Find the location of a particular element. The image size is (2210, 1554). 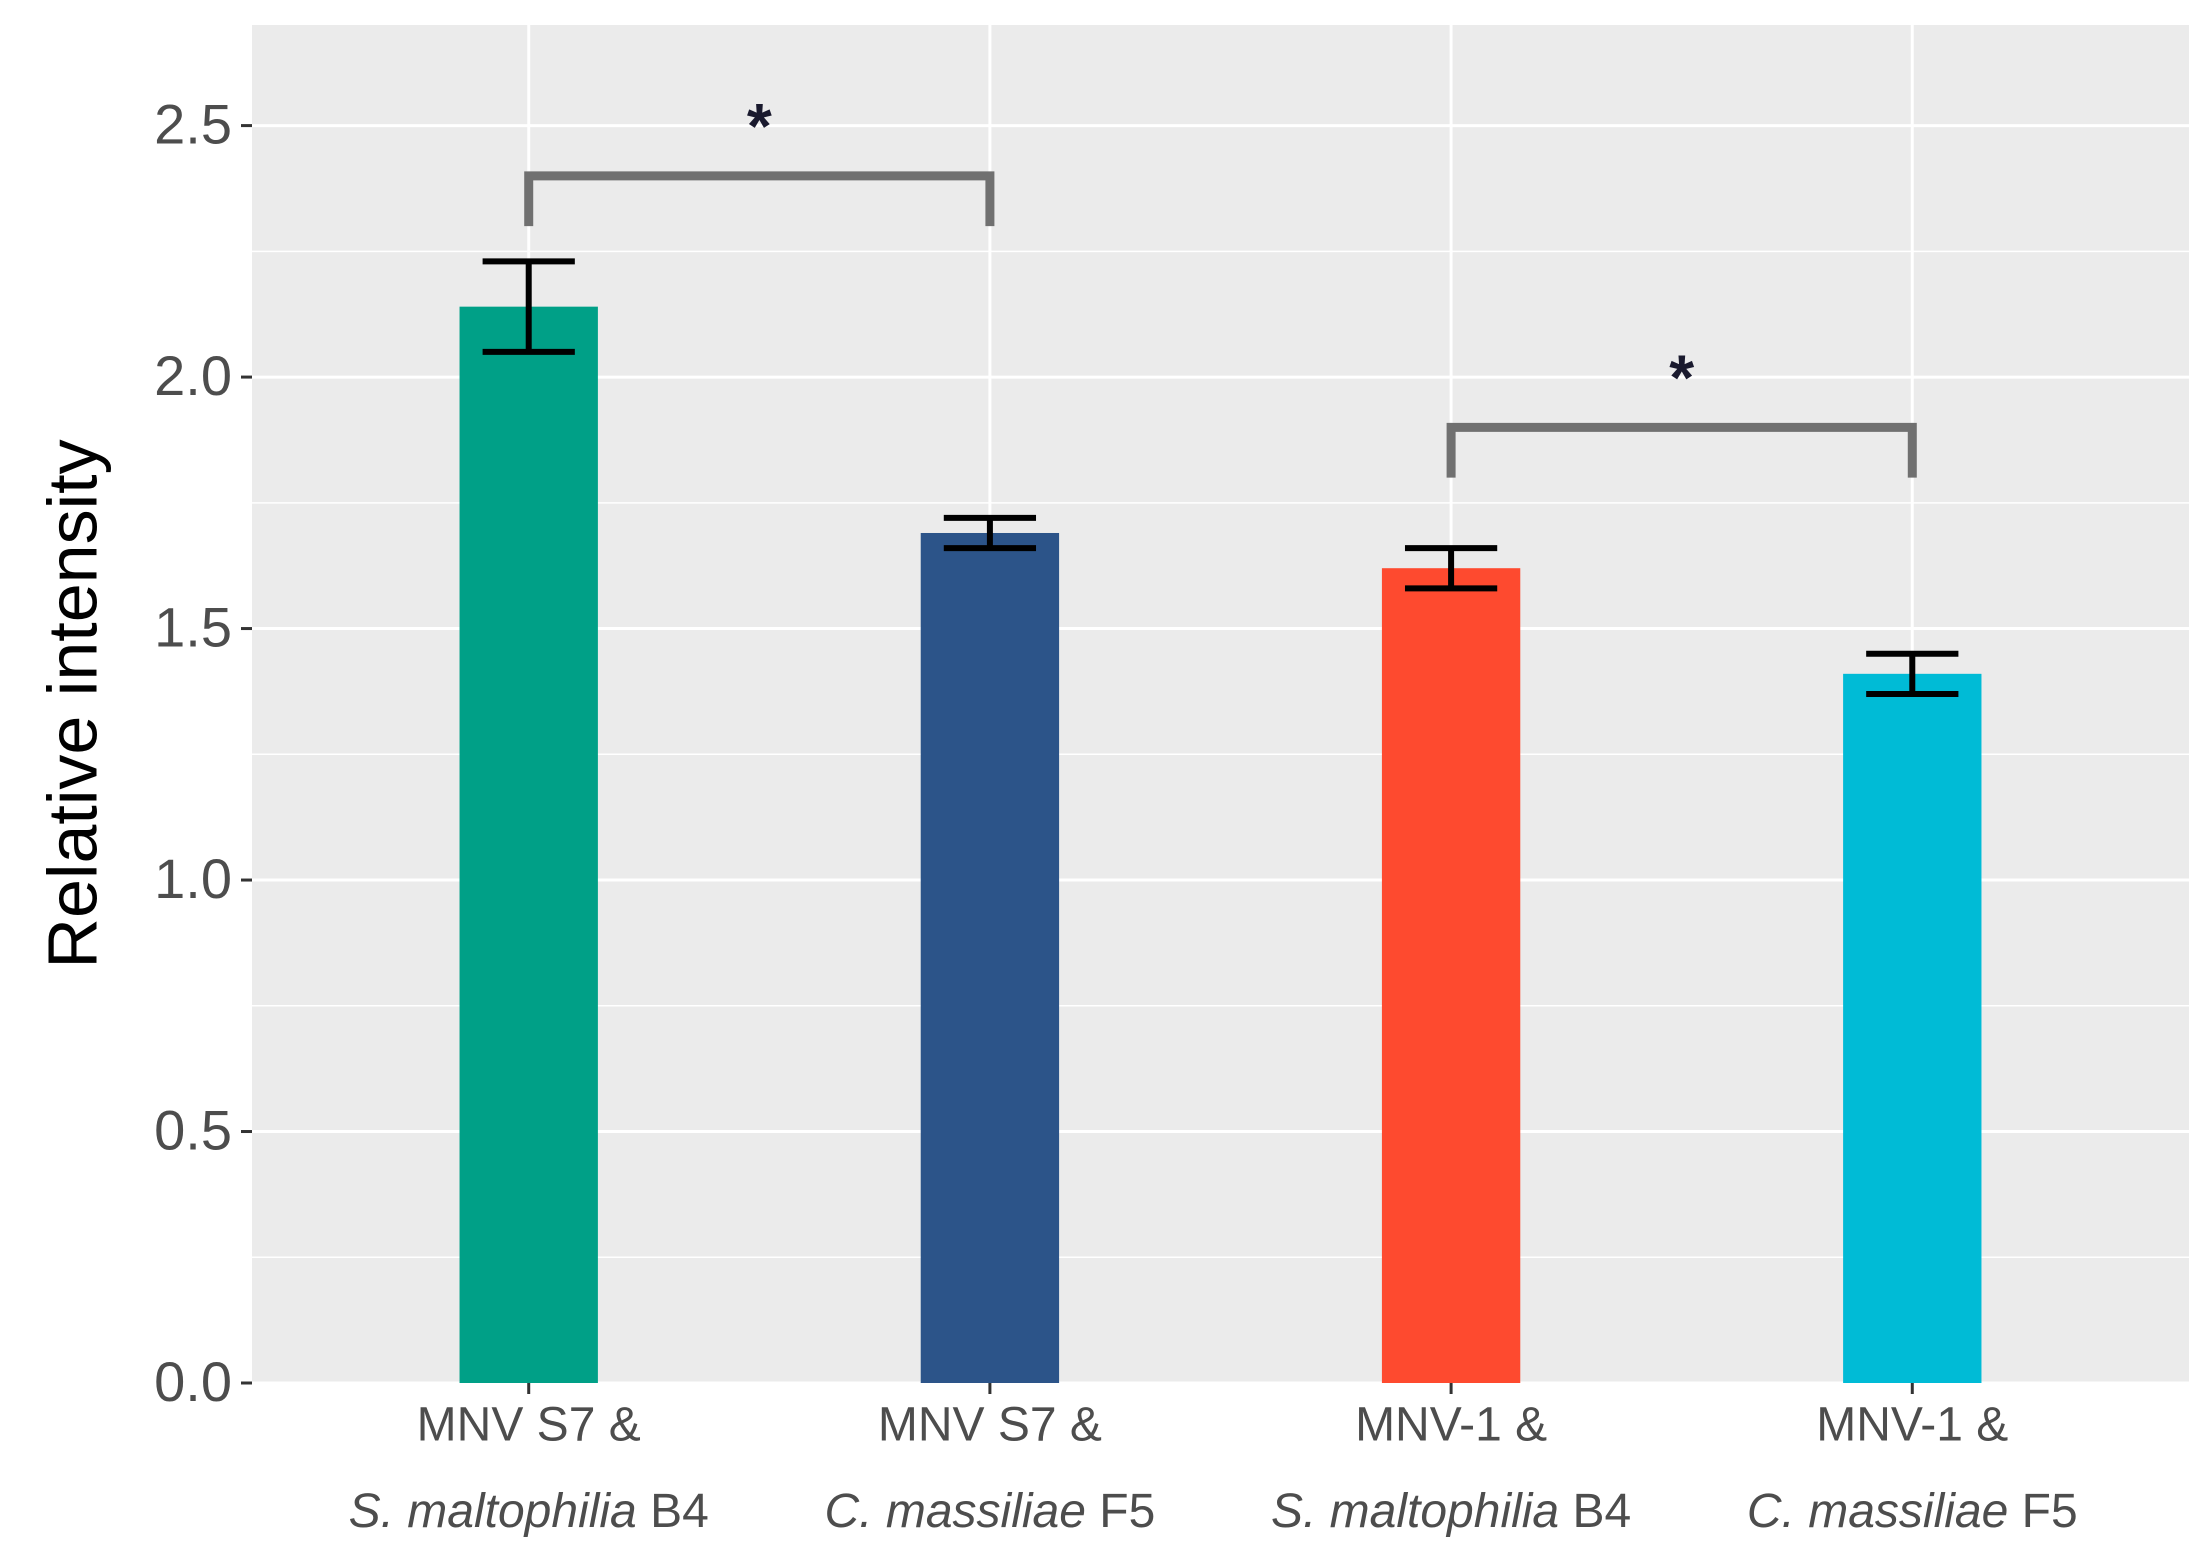

y-tick-label: 2.5 is located at coordinates (193, 123).